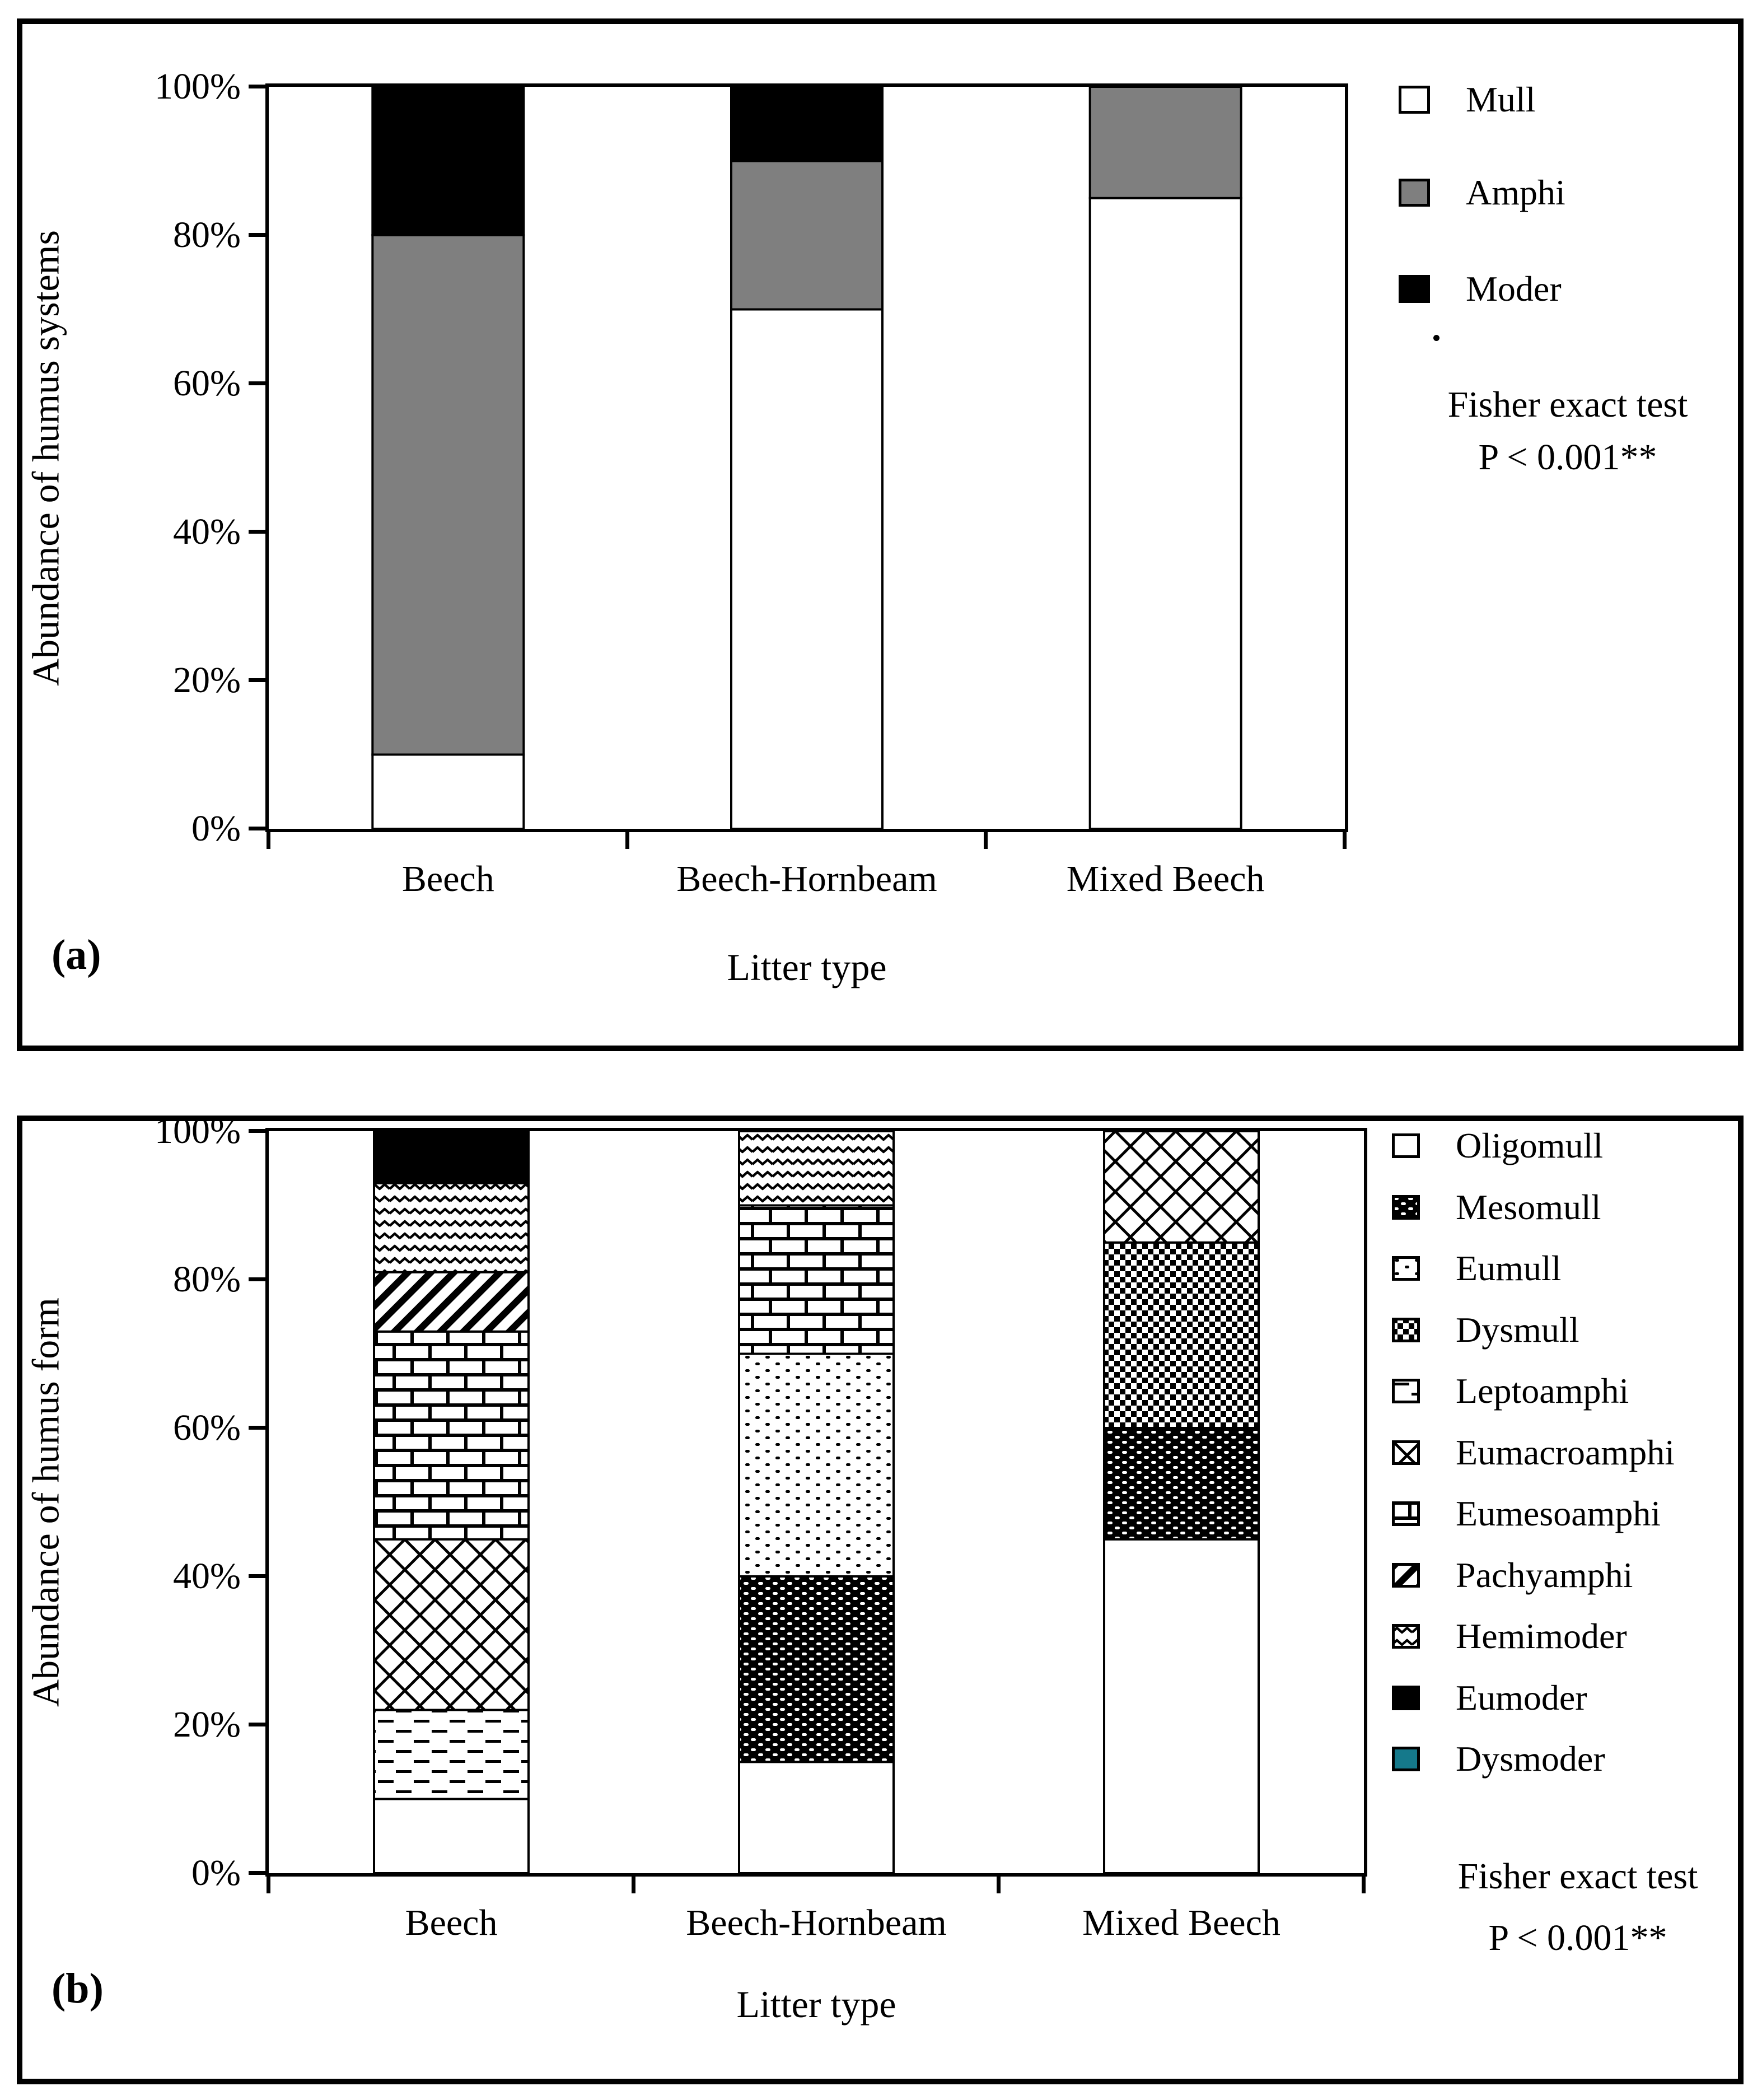 This screenshot has height=2100, width=1762. Describe the element at coordinates (448, 495) in the screenshot. I see `segment-Amphi-Beech` at that location.